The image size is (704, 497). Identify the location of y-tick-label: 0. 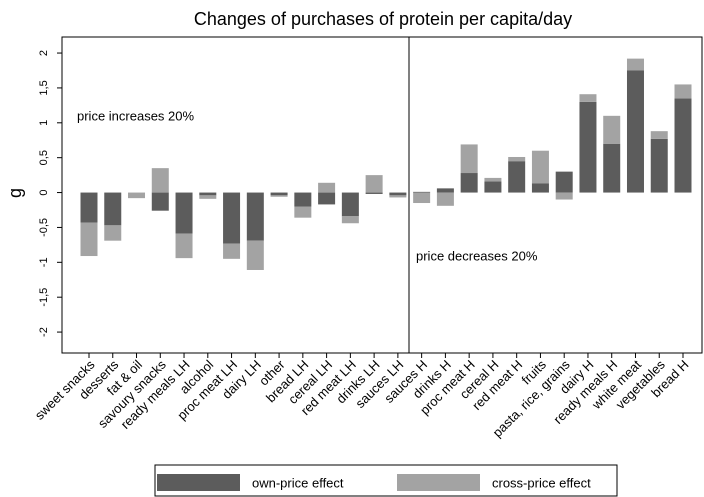
(44, 192).